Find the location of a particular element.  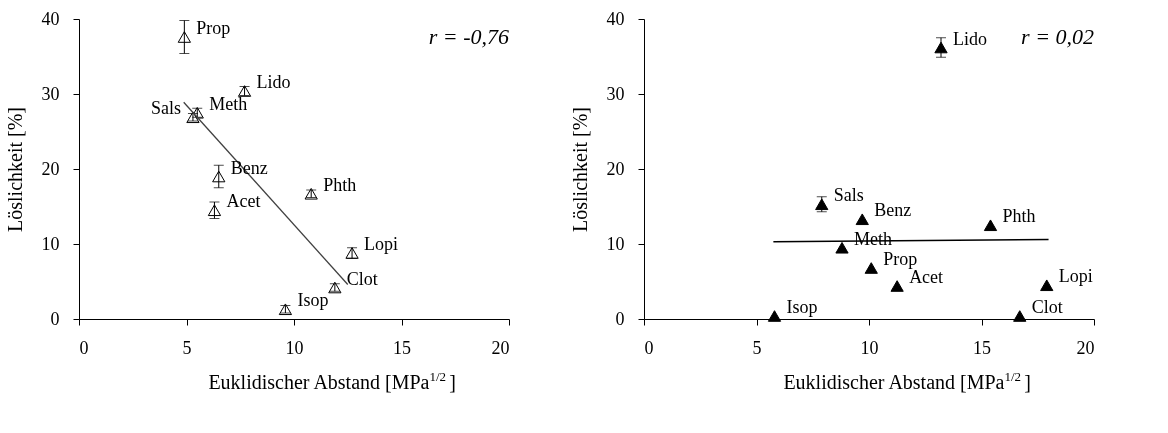

annotation: r = -0,76 is located at coordinates (468, 36).